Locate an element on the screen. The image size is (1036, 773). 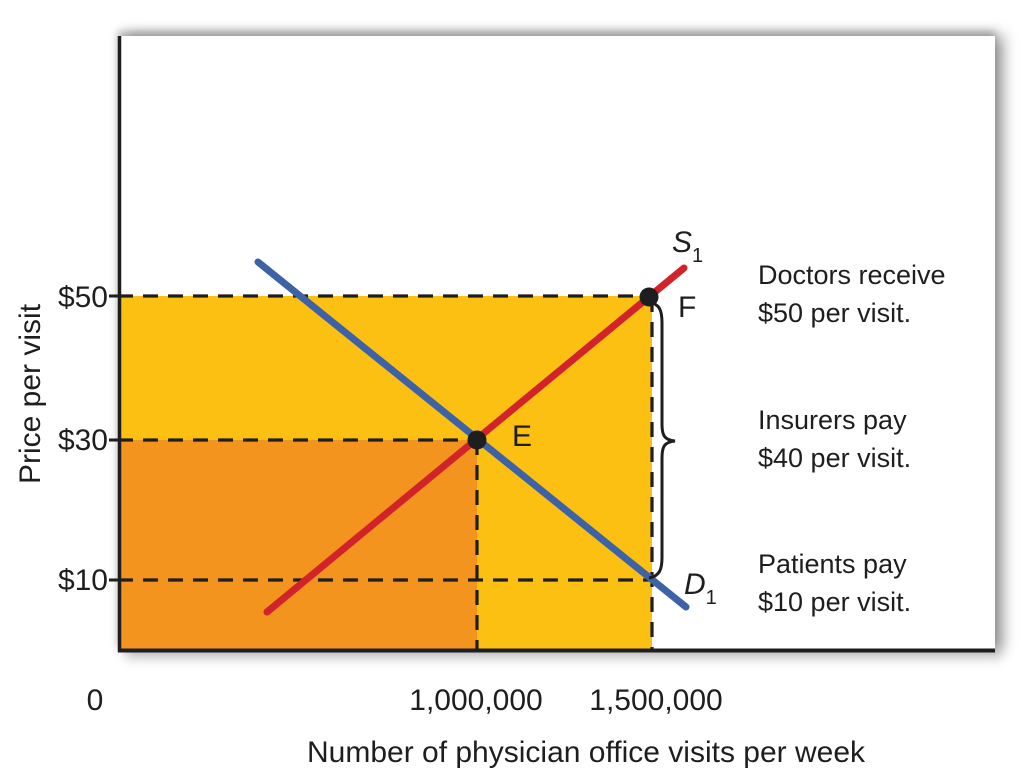
xtick-0-label: 0 is located at coordinates (95, 700).